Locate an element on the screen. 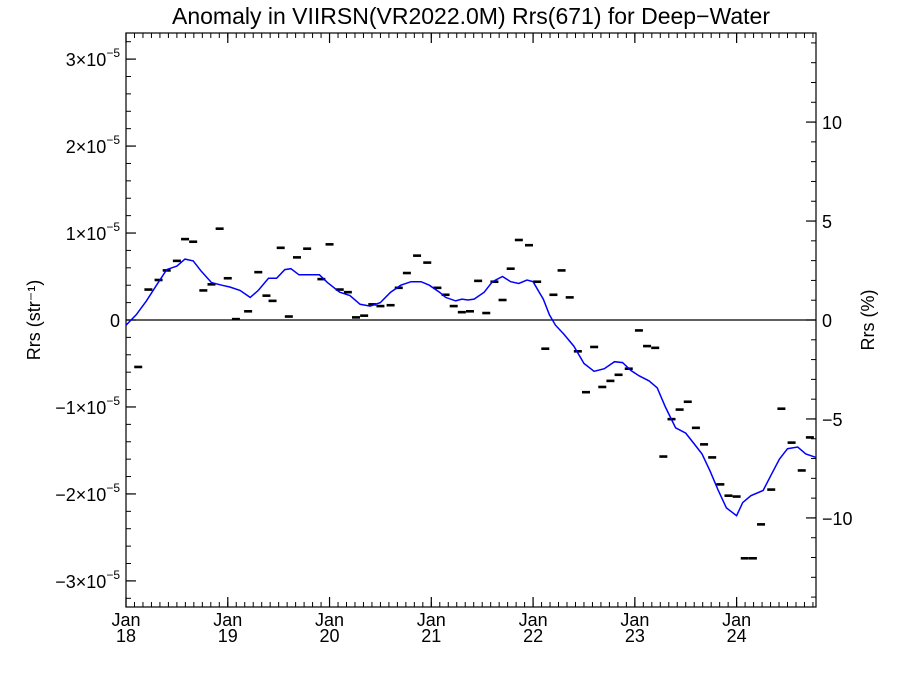 This screenshot has width=900, height=675. y-axis-label-right: Rrs (%) is located at coordinates (868, 320).